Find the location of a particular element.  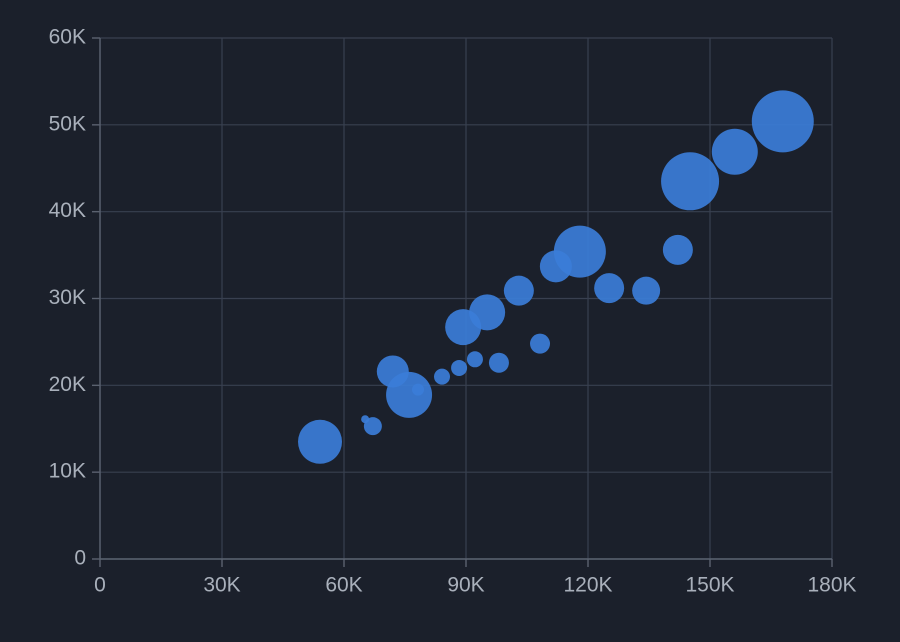

y-tick-label: 10K is located at coordinates (67, 471).